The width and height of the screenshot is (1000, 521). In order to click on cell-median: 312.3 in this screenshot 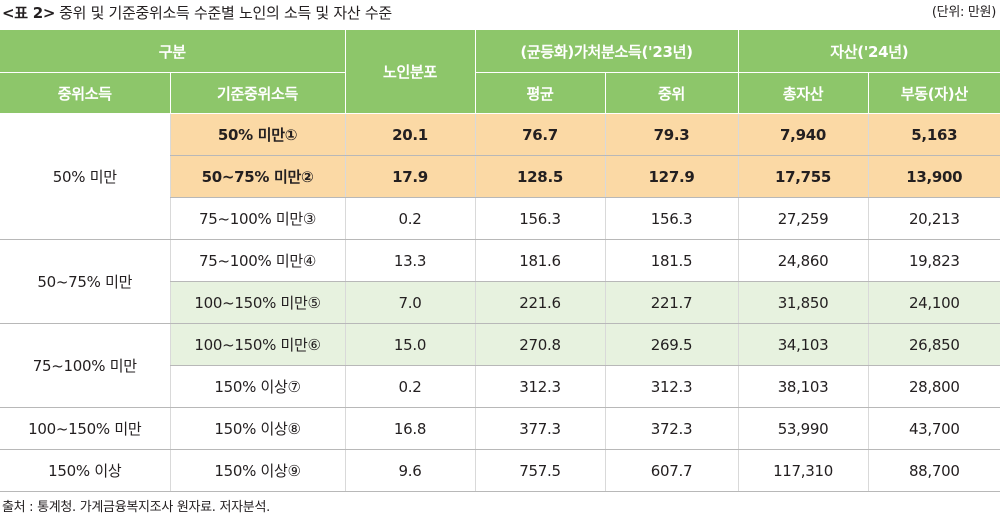, I will do `click(671, 386)`.